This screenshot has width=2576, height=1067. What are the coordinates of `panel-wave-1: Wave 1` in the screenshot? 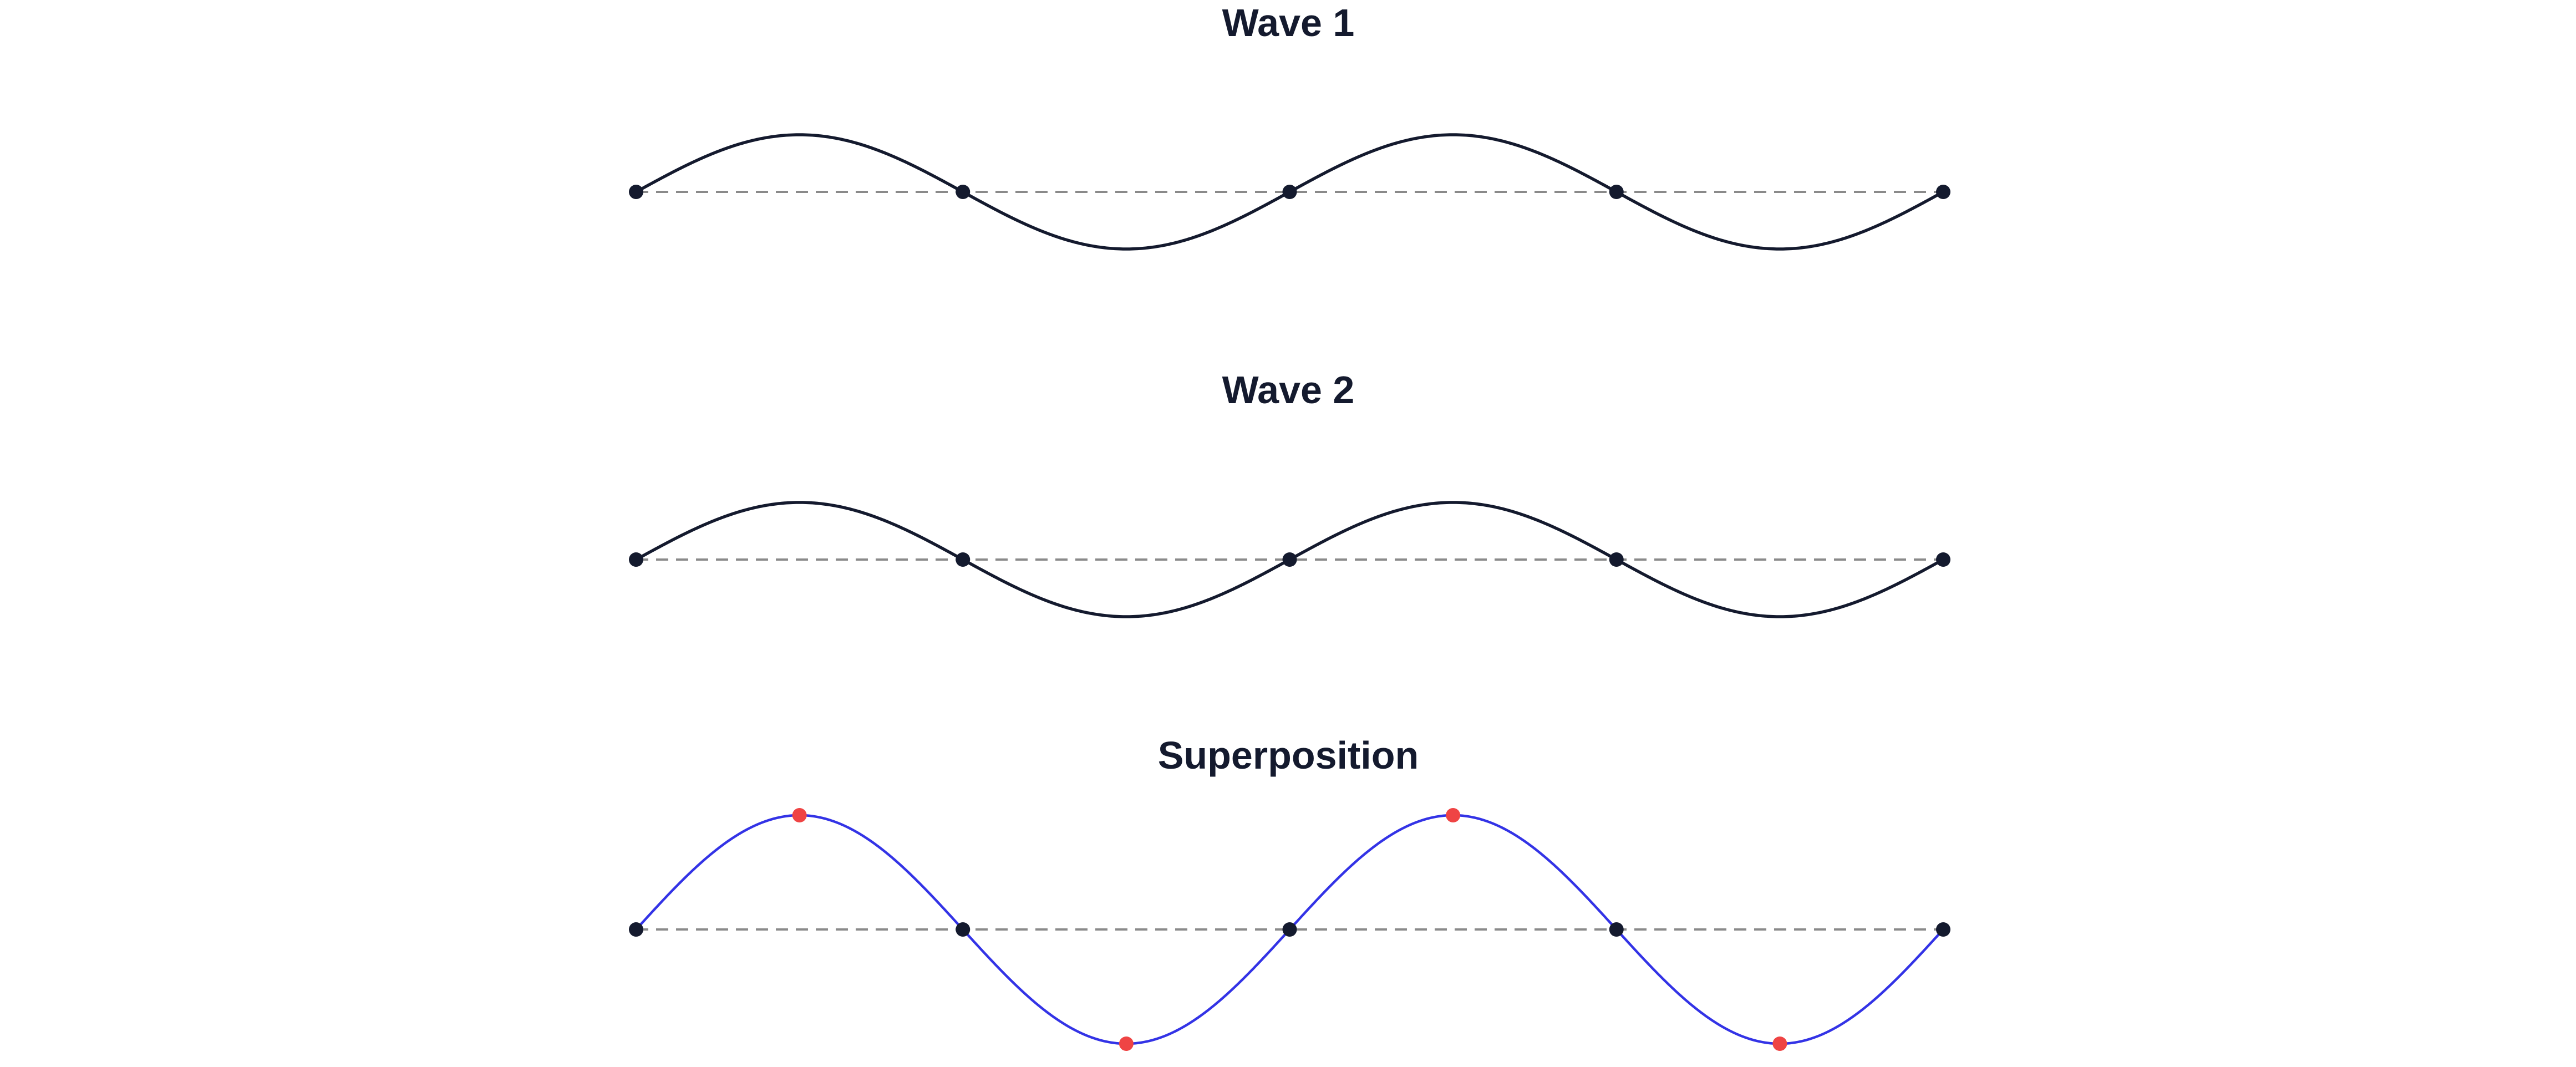 It's located at (1289, 126).